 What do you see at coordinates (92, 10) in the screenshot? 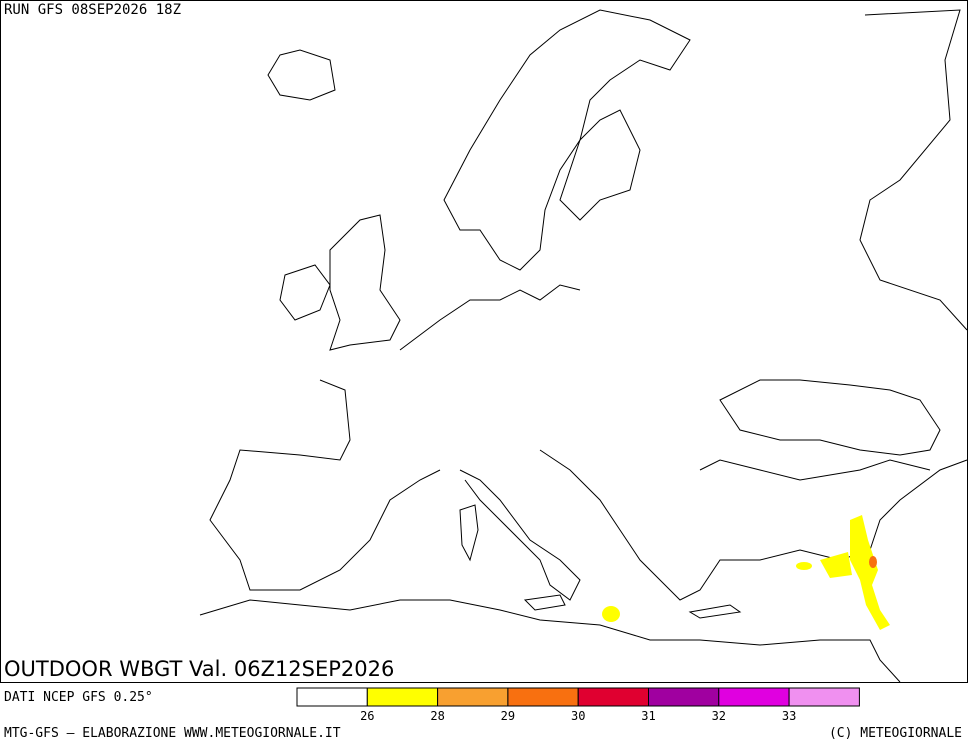
I see `run-label: RUN GFS 08SEP2026 18Z` at bounding box center [92, 10].